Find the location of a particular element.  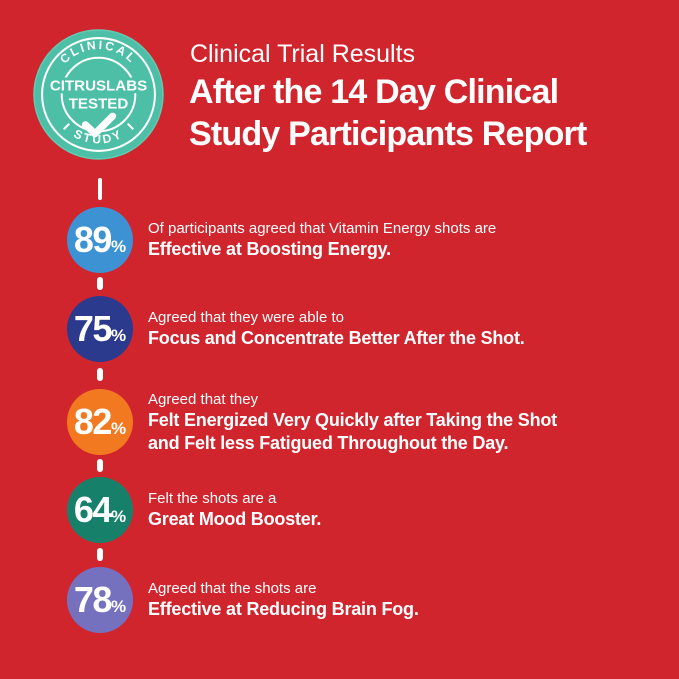

stat-circle: 75% is located at coordinates (100, 329).